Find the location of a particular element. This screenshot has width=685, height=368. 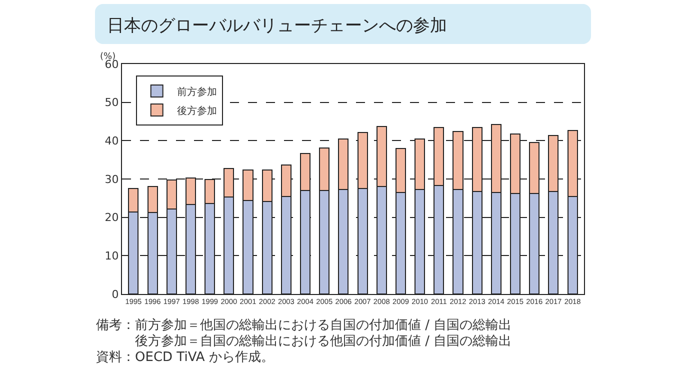

text: 後方参加＝自国の総輸出における他国の付加価値 / 自国の総輸出 is located at coordinates (323, 342).